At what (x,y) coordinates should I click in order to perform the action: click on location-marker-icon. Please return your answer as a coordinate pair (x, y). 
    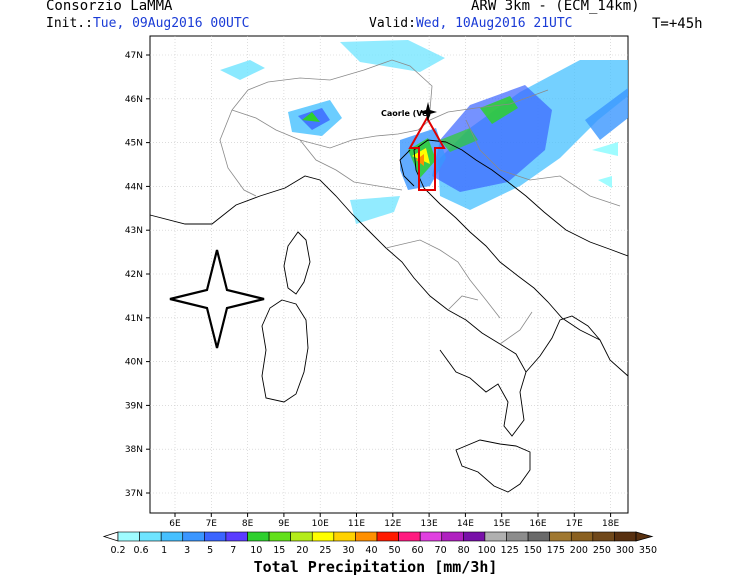
    Looking at the image, I should click on (428, 112).